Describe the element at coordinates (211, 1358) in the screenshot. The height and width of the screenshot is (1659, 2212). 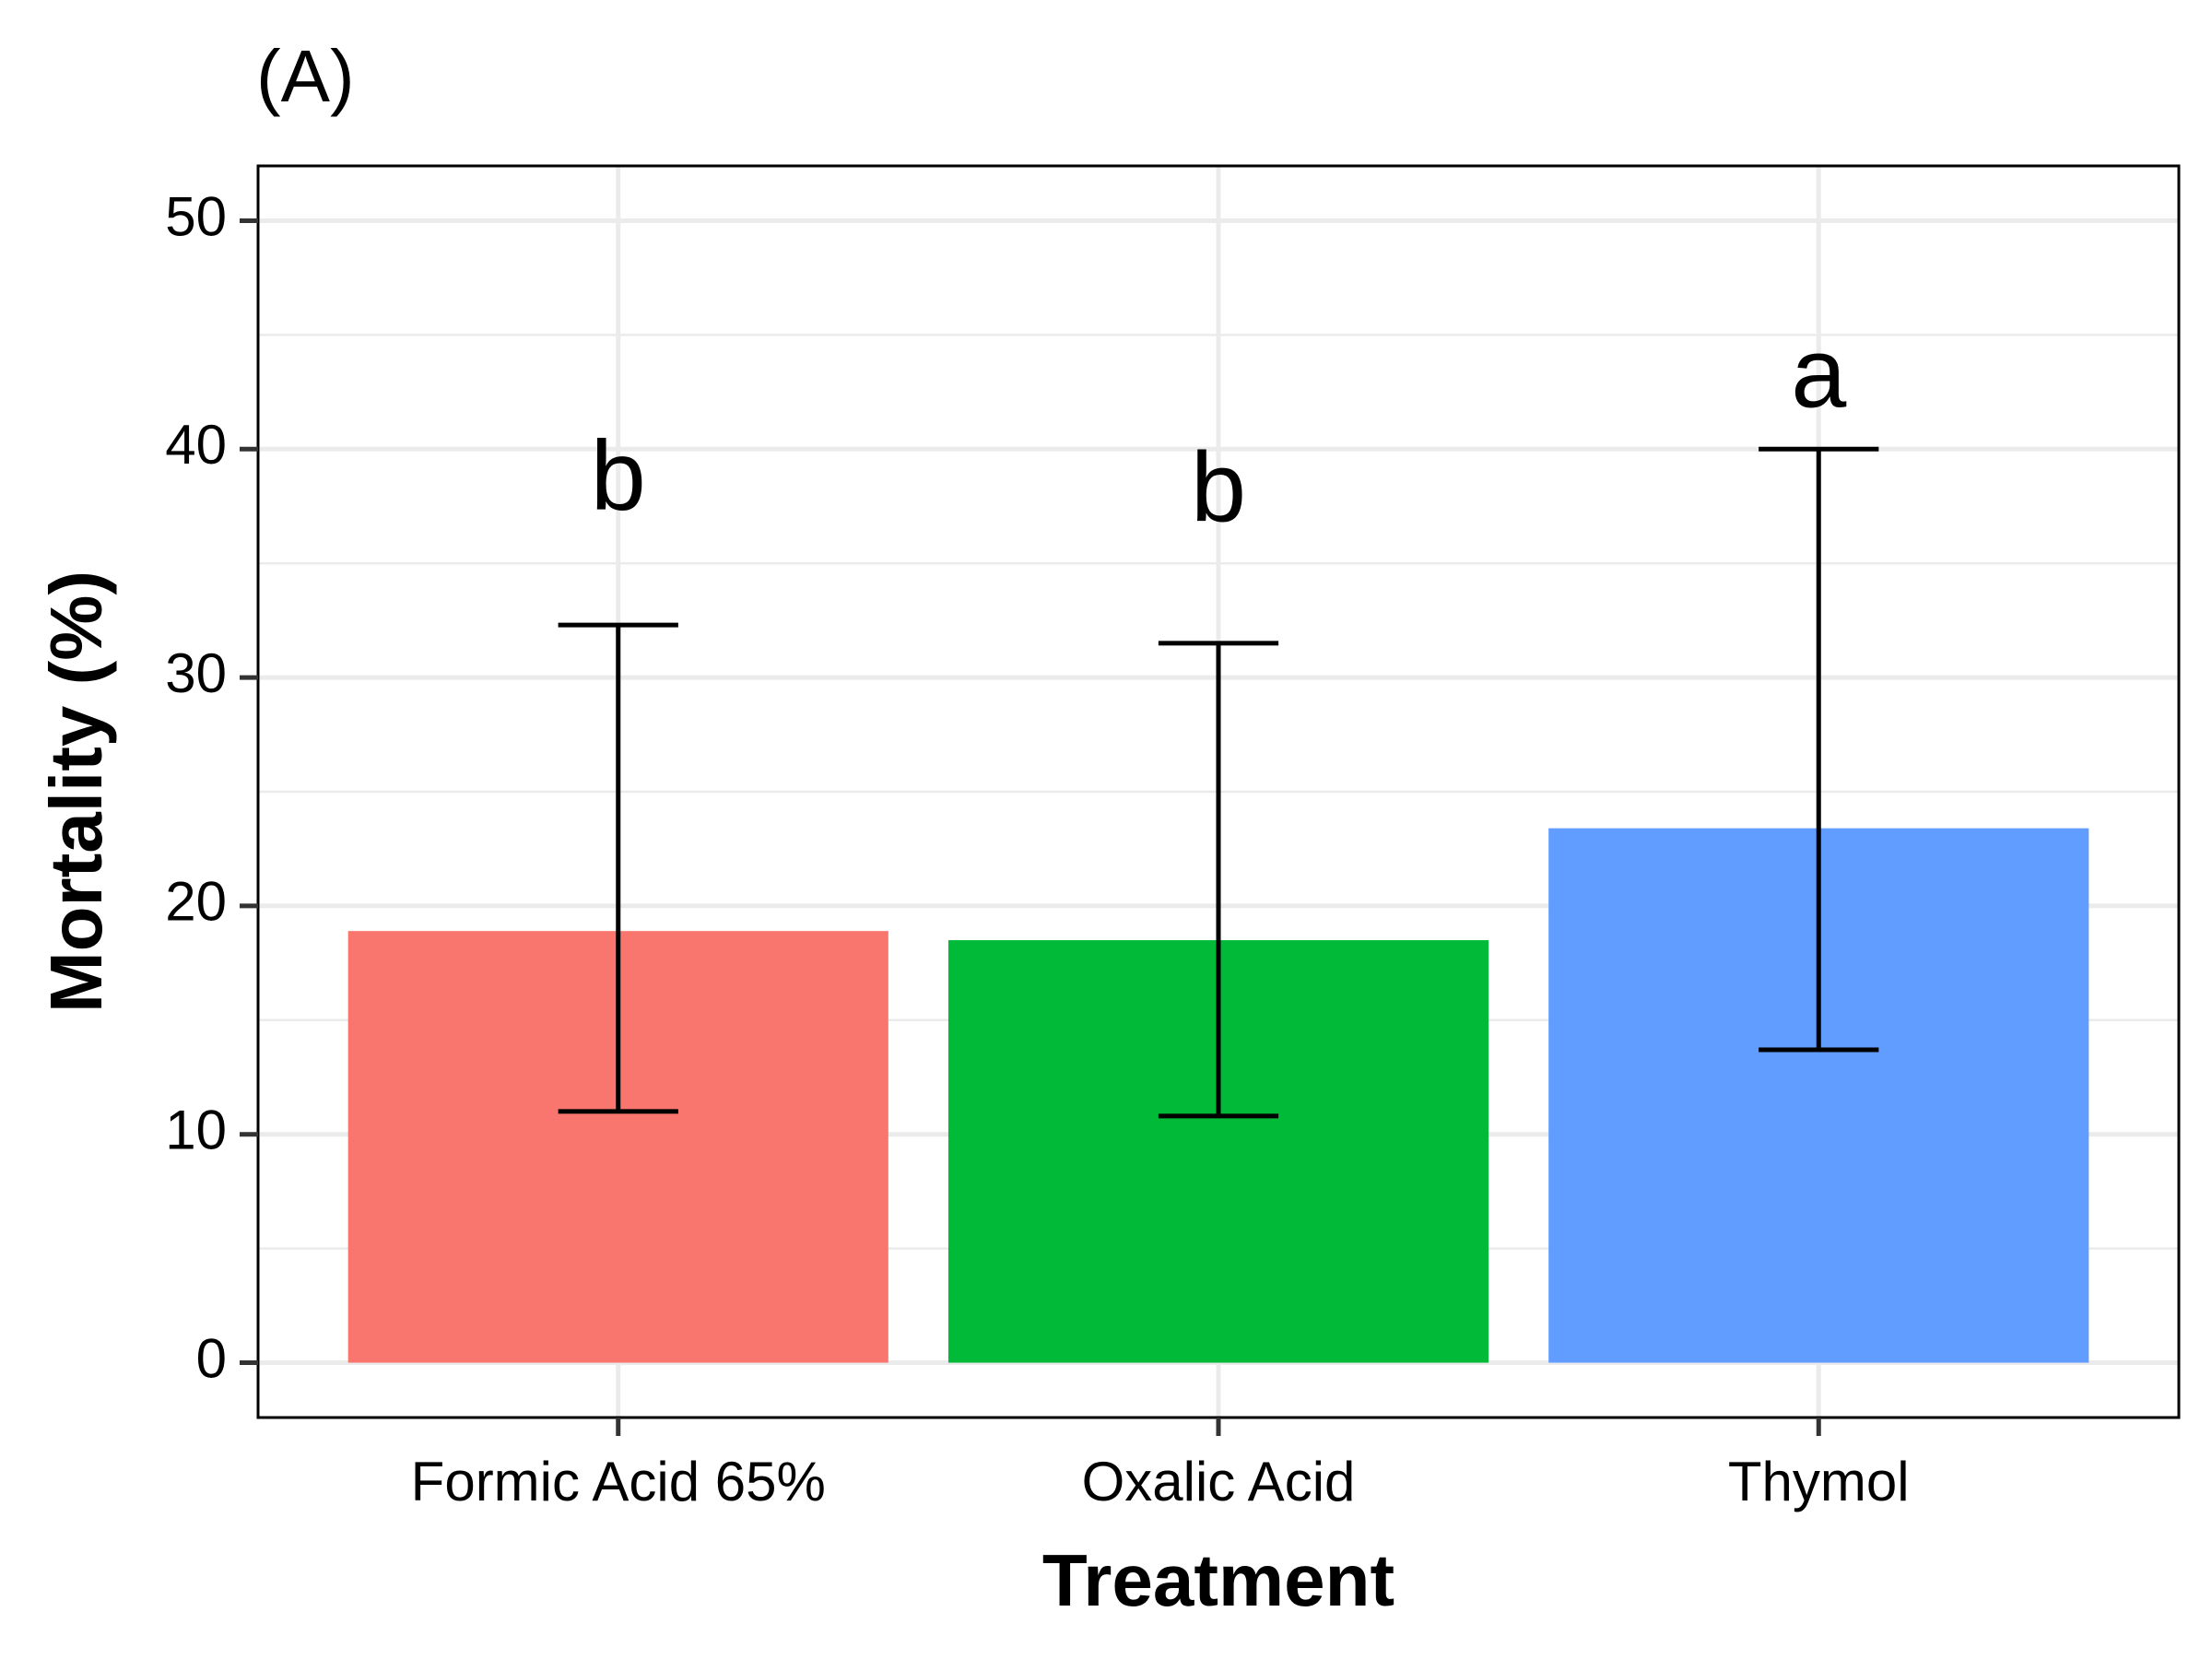
I see `y-tick-label: 0` at that location.